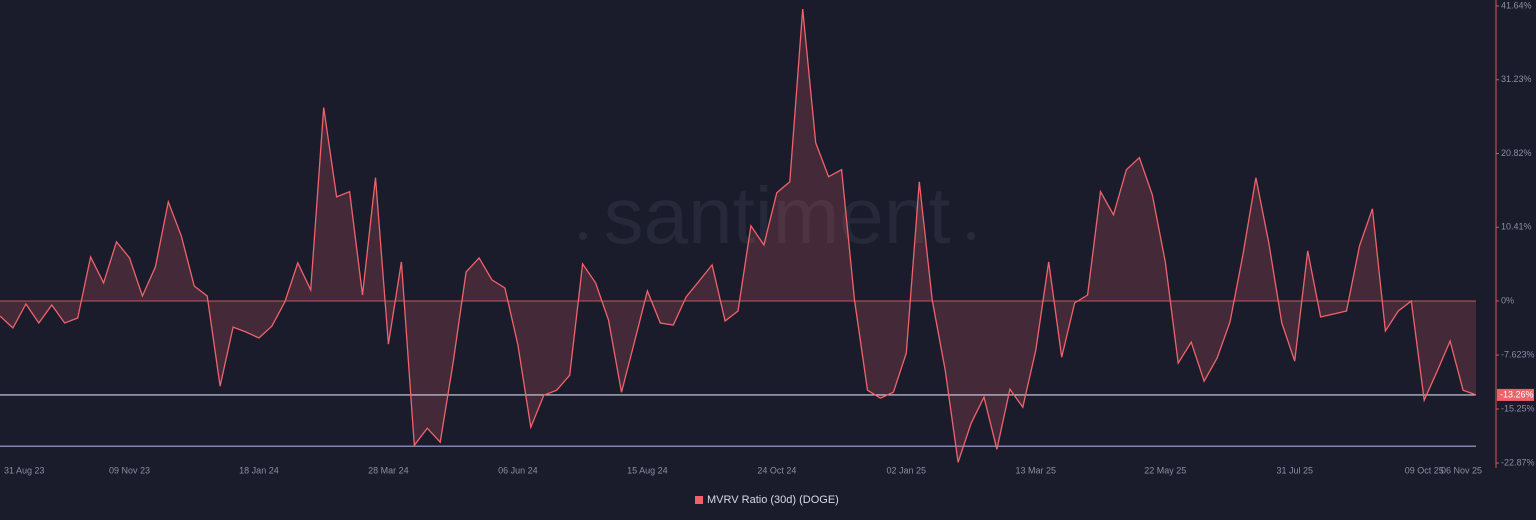 This screenshot has height=520, width=1536. I want to click on x-tick-label: 22 May 25, so click(1165, 470).